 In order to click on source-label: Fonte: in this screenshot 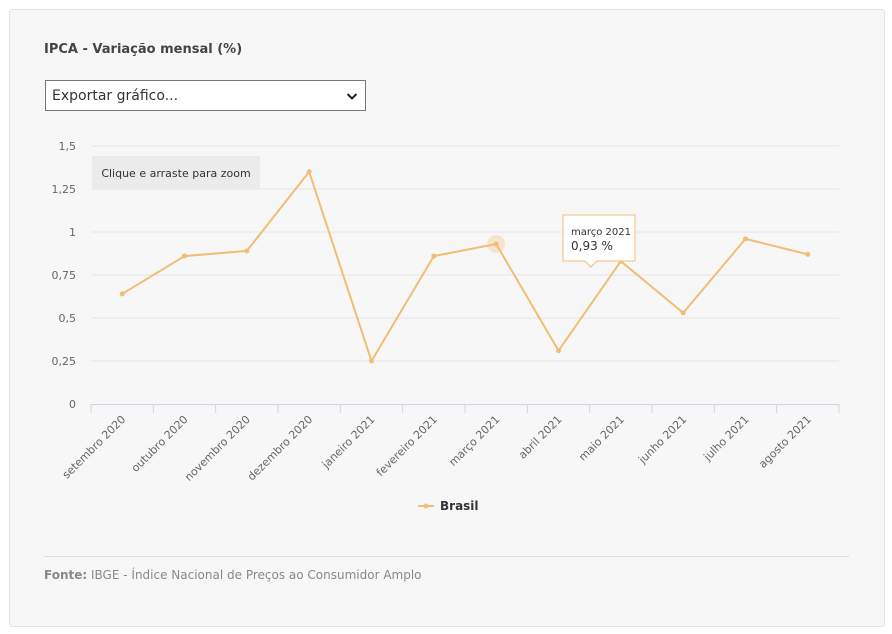, I will do `click(66, 575)`.